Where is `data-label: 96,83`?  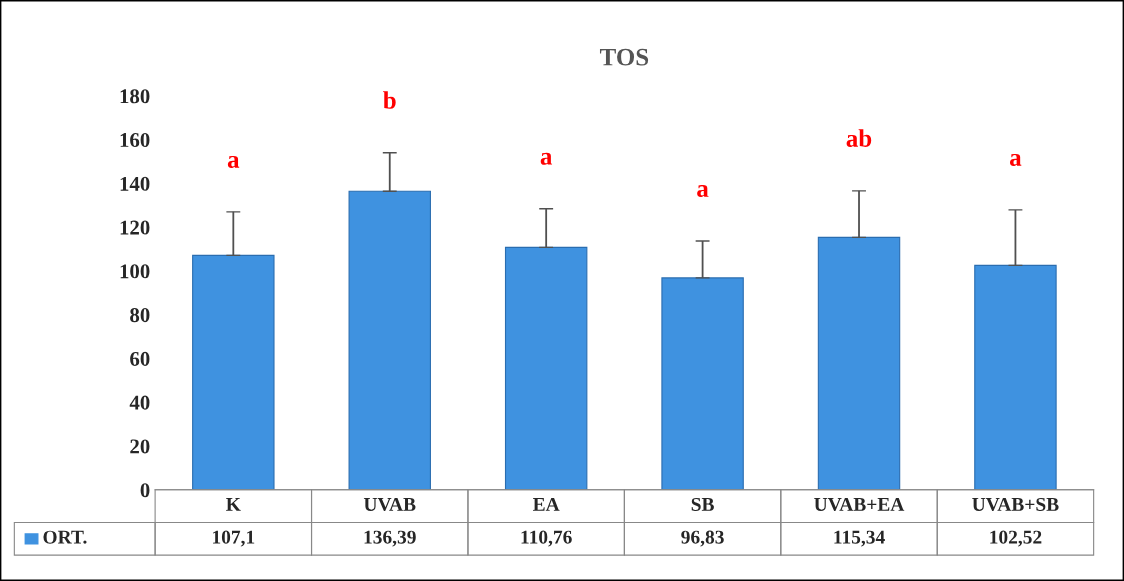
data-label: 96,83 is located at coordinates (702, 538).